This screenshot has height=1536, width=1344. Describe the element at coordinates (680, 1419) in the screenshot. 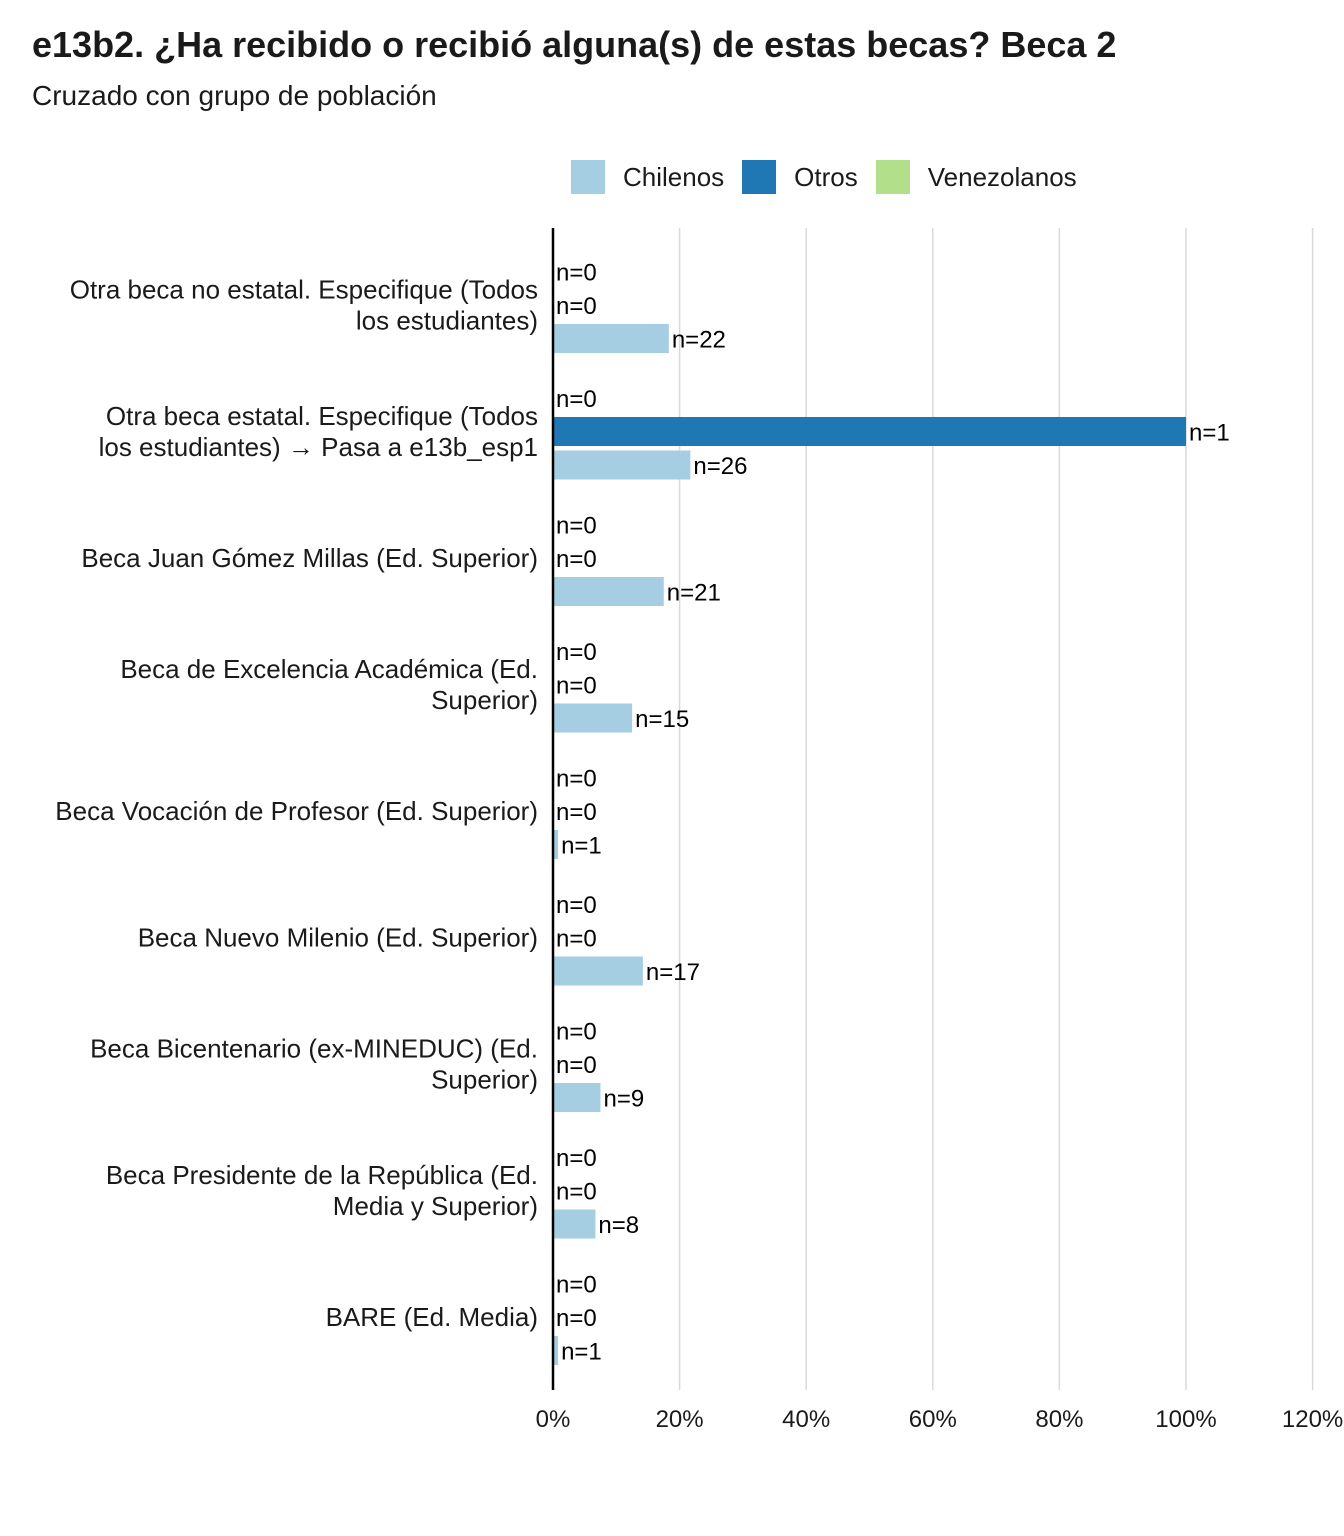

I see `x-tick-label: 20%` at that location.